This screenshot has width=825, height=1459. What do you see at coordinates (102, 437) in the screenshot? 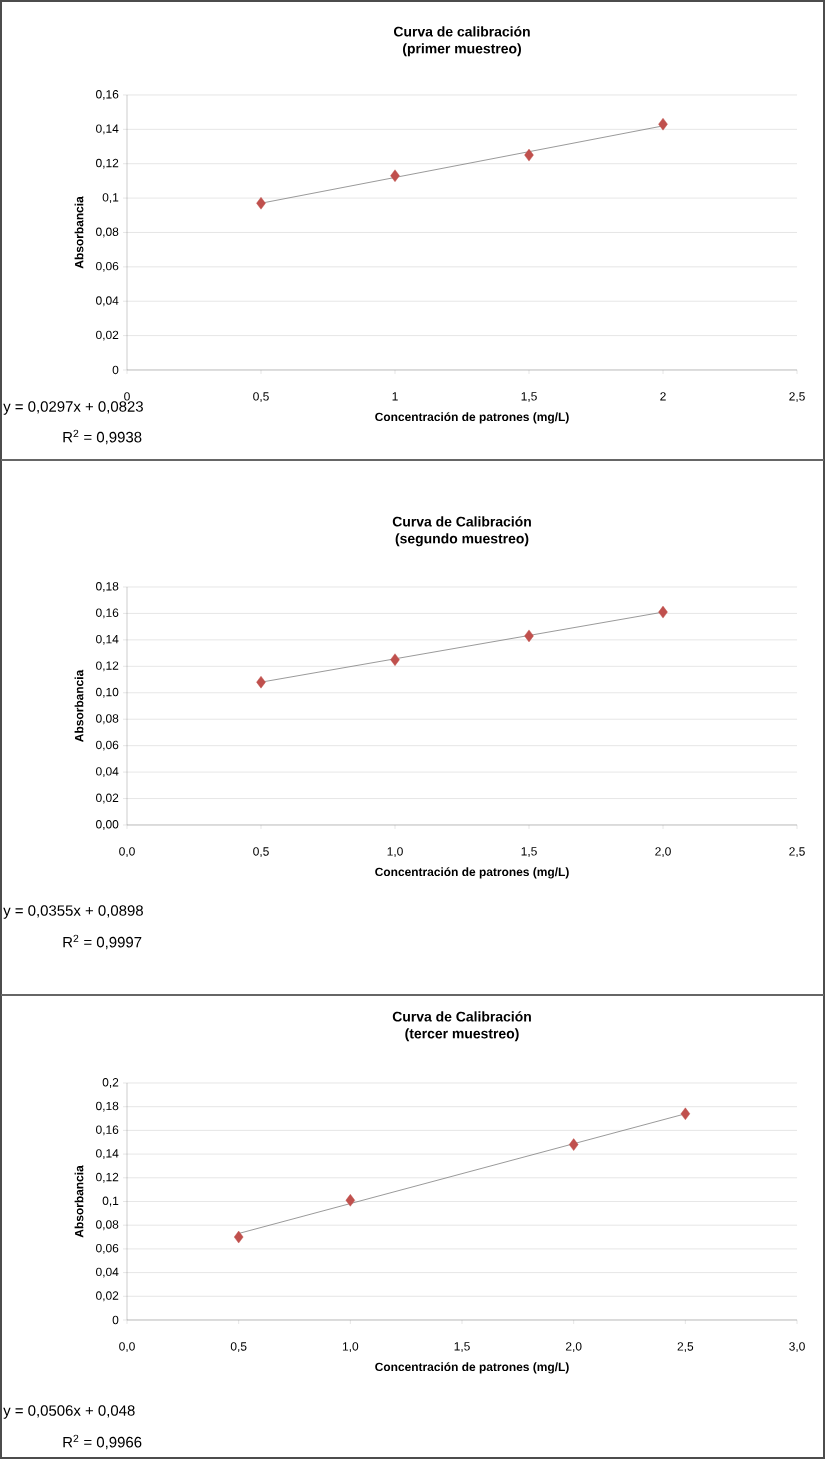
I see `text: R$^{2}$ = 0,9938` at bounding box center [102, 437].